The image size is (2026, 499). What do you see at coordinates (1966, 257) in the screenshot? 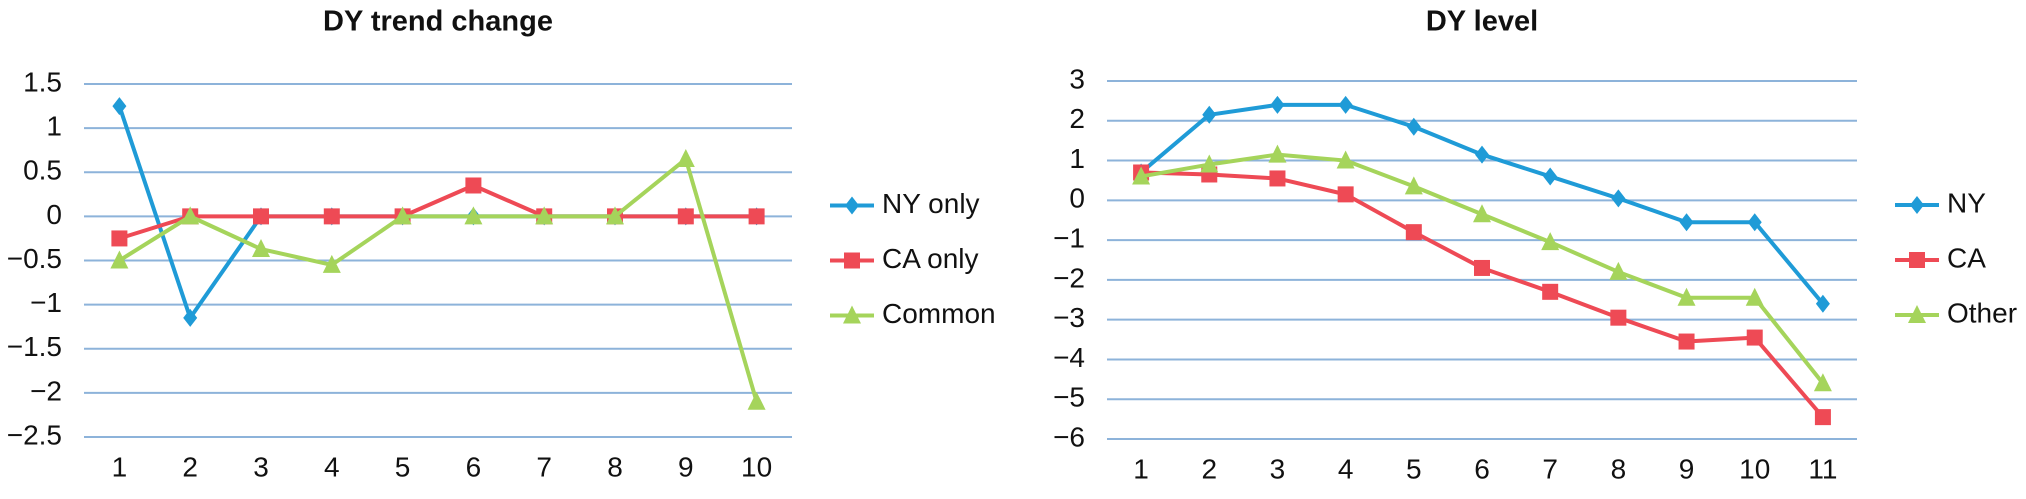
I see `legend-label: CA` at bounding box center [1966, 257].